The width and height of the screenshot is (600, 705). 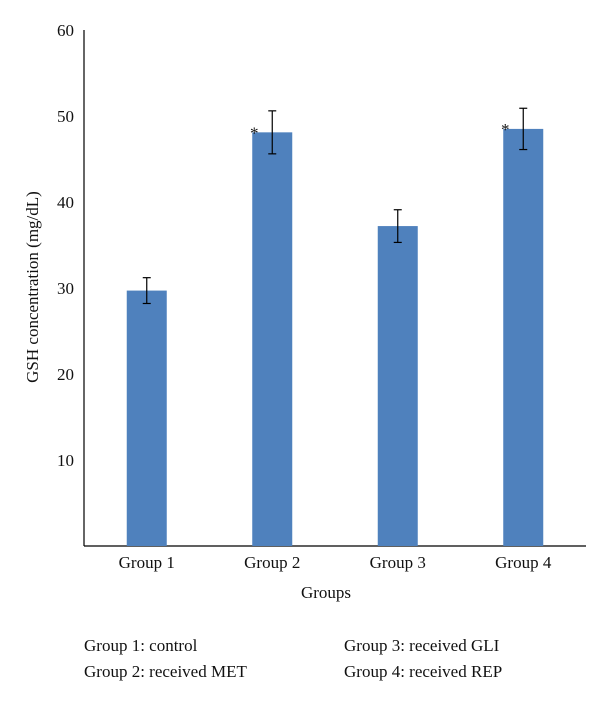 What do you see at coordinates (65, 30) in the screenshot?
I see `y-tick-label: 60` at bounding box center [65, 30].